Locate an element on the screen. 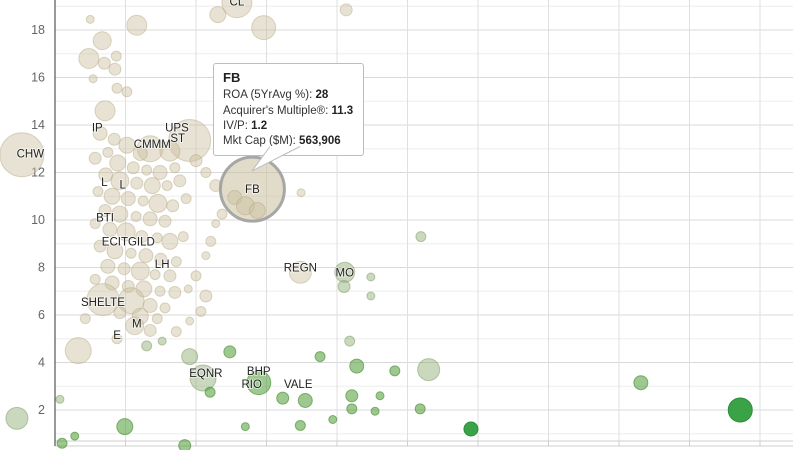  bubble-m is located at coordinates (135, 326).